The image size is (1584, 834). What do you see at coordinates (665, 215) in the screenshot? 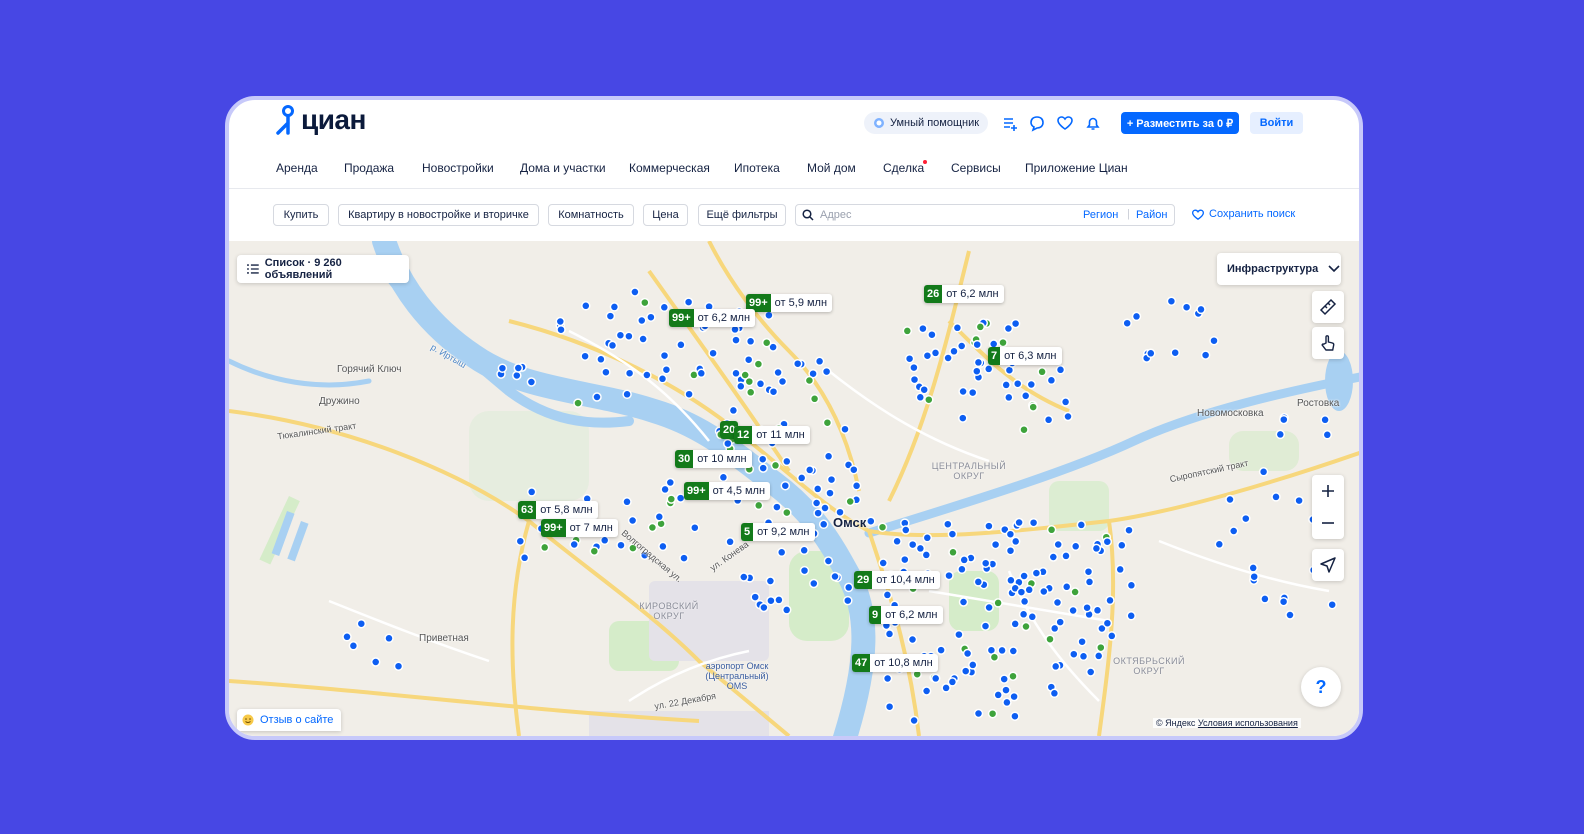
I see `filter-button: Цена` at bounding box center [665, 215].